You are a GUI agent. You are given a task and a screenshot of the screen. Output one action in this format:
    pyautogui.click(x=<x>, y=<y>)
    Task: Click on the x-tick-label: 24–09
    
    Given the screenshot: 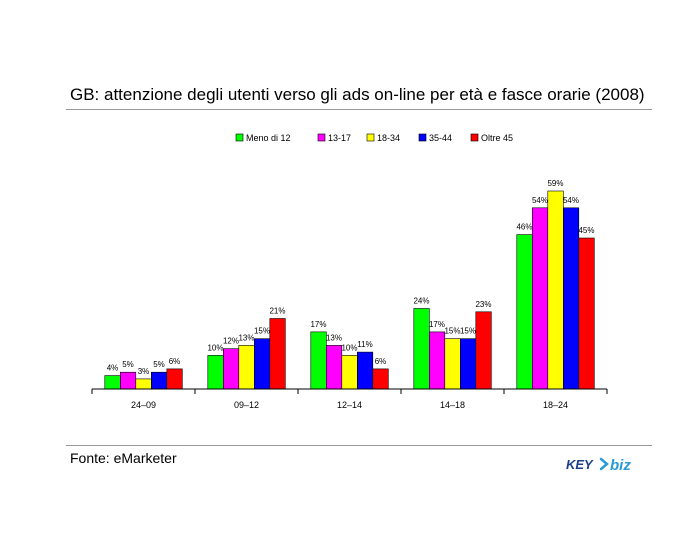 What is the action you would take?
    pyautogui.click(x=143, y=405)
    